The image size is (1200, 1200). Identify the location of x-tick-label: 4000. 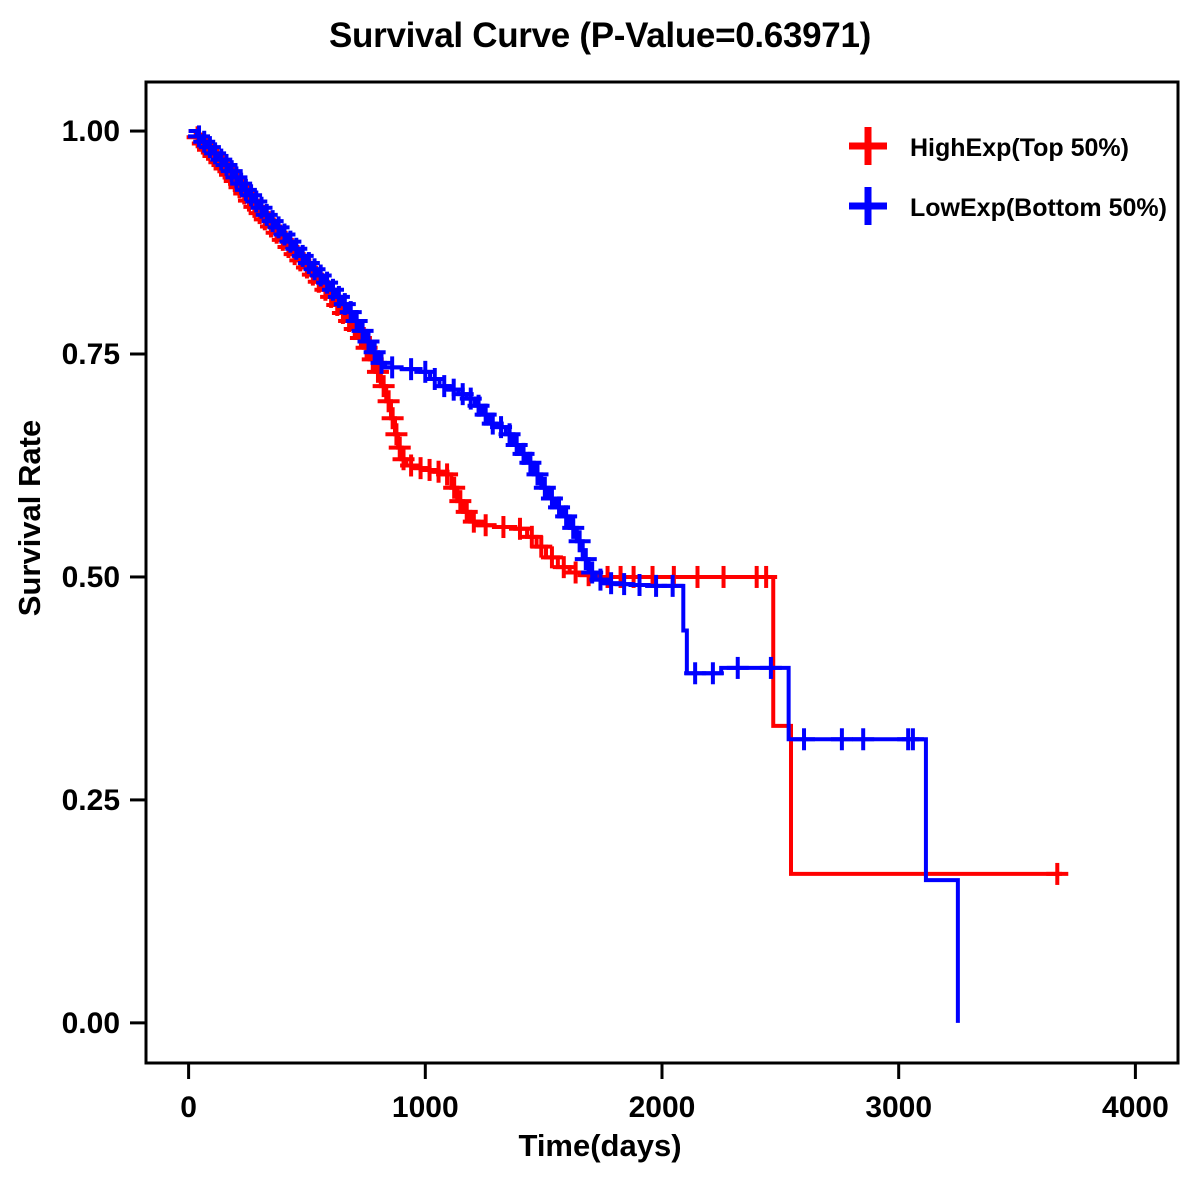
(1135, 1107).